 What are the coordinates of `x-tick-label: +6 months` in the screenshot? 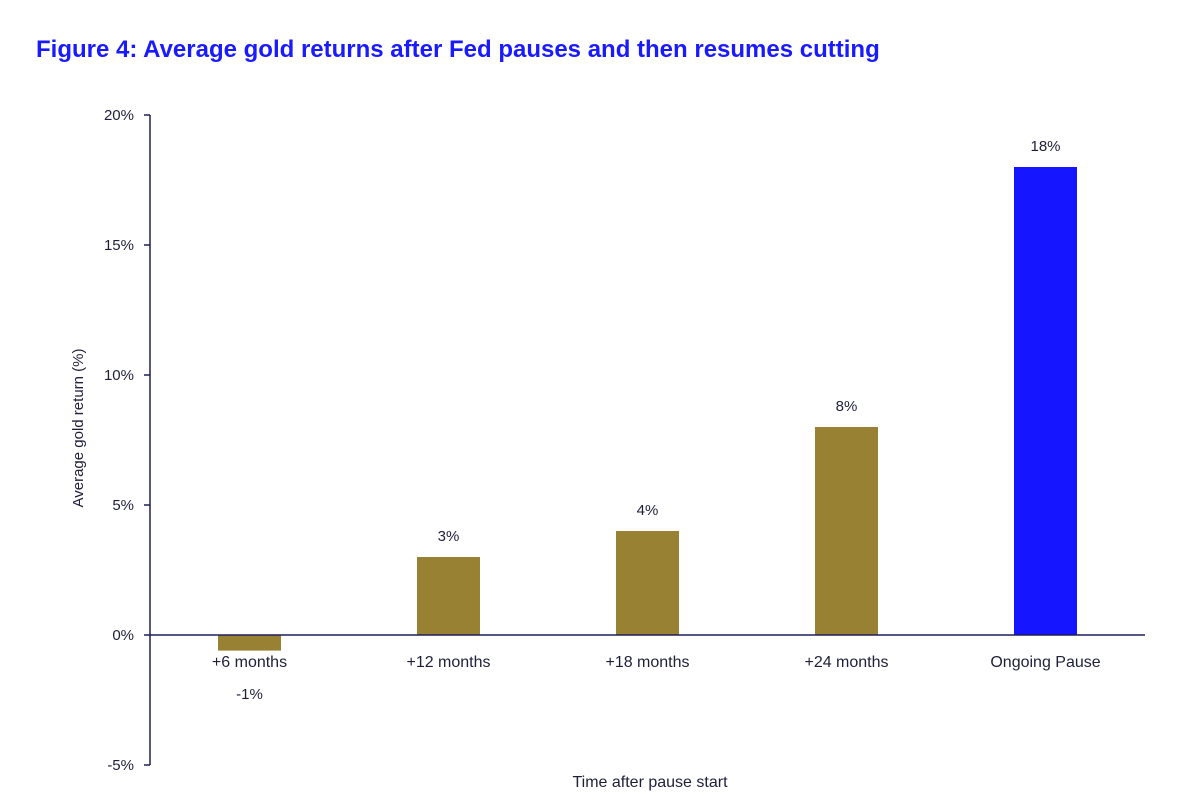 It's located at (249, 662).